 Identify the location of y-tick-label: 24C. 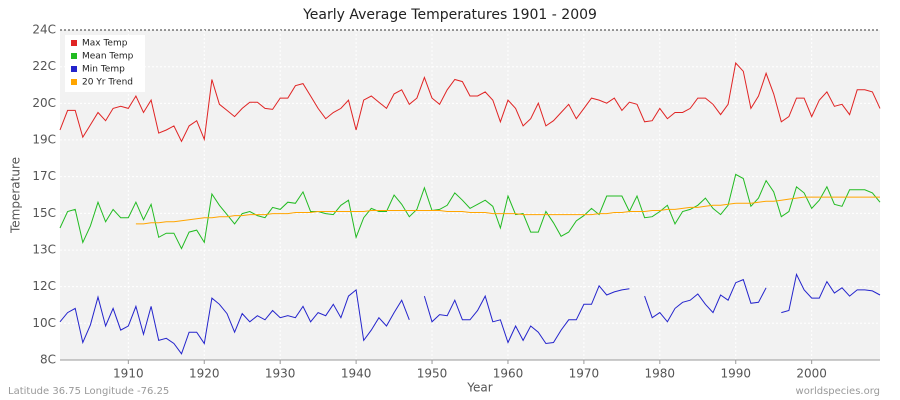
(44, 30).